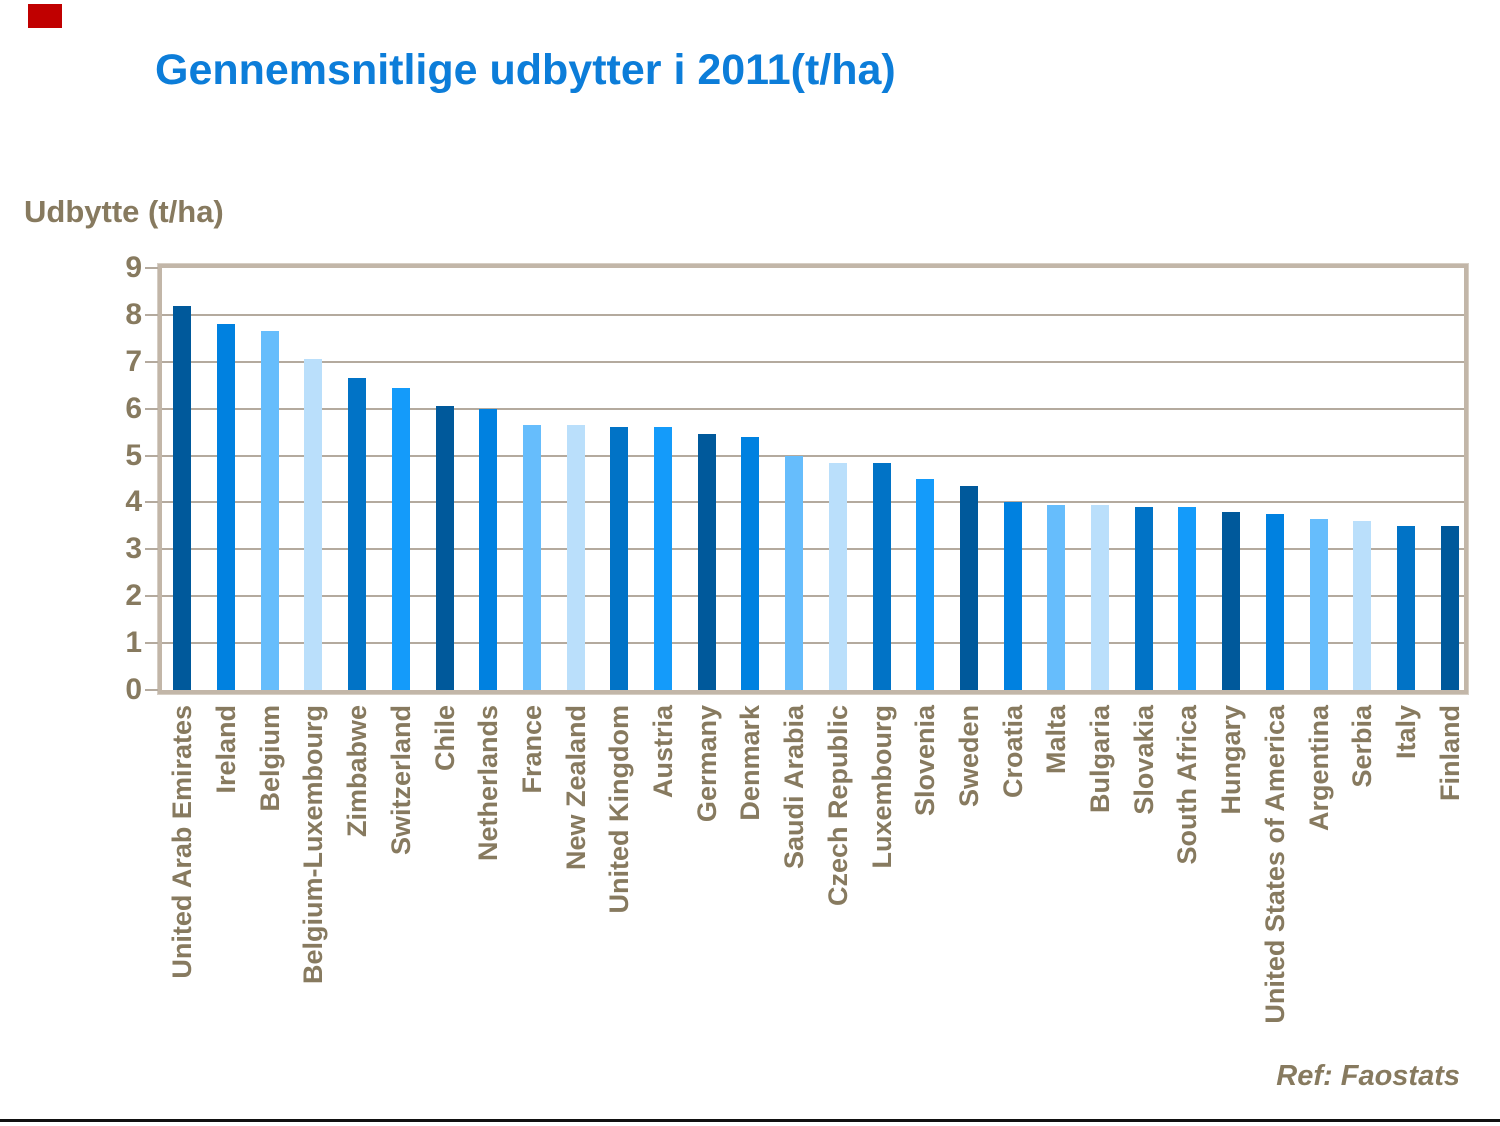  What do you see at coordinates (1143, 760) in the screenshot?
I see `x-tick-label: Slovakia` at bounding box center [1143, 760].